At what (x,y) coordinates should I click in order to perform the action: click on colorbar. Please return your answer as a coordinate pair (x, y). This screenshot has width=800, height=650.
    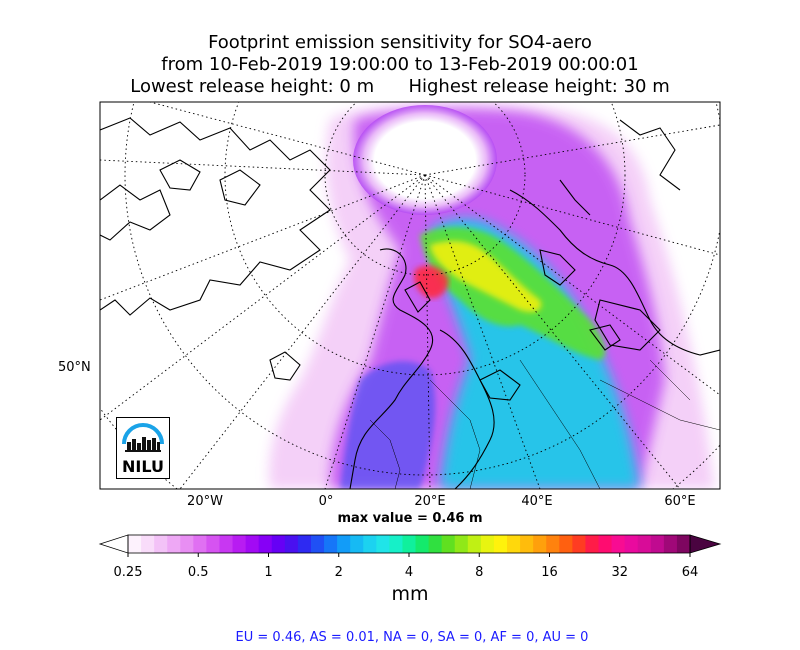
    Looking at the image, I should click on (410, 545).